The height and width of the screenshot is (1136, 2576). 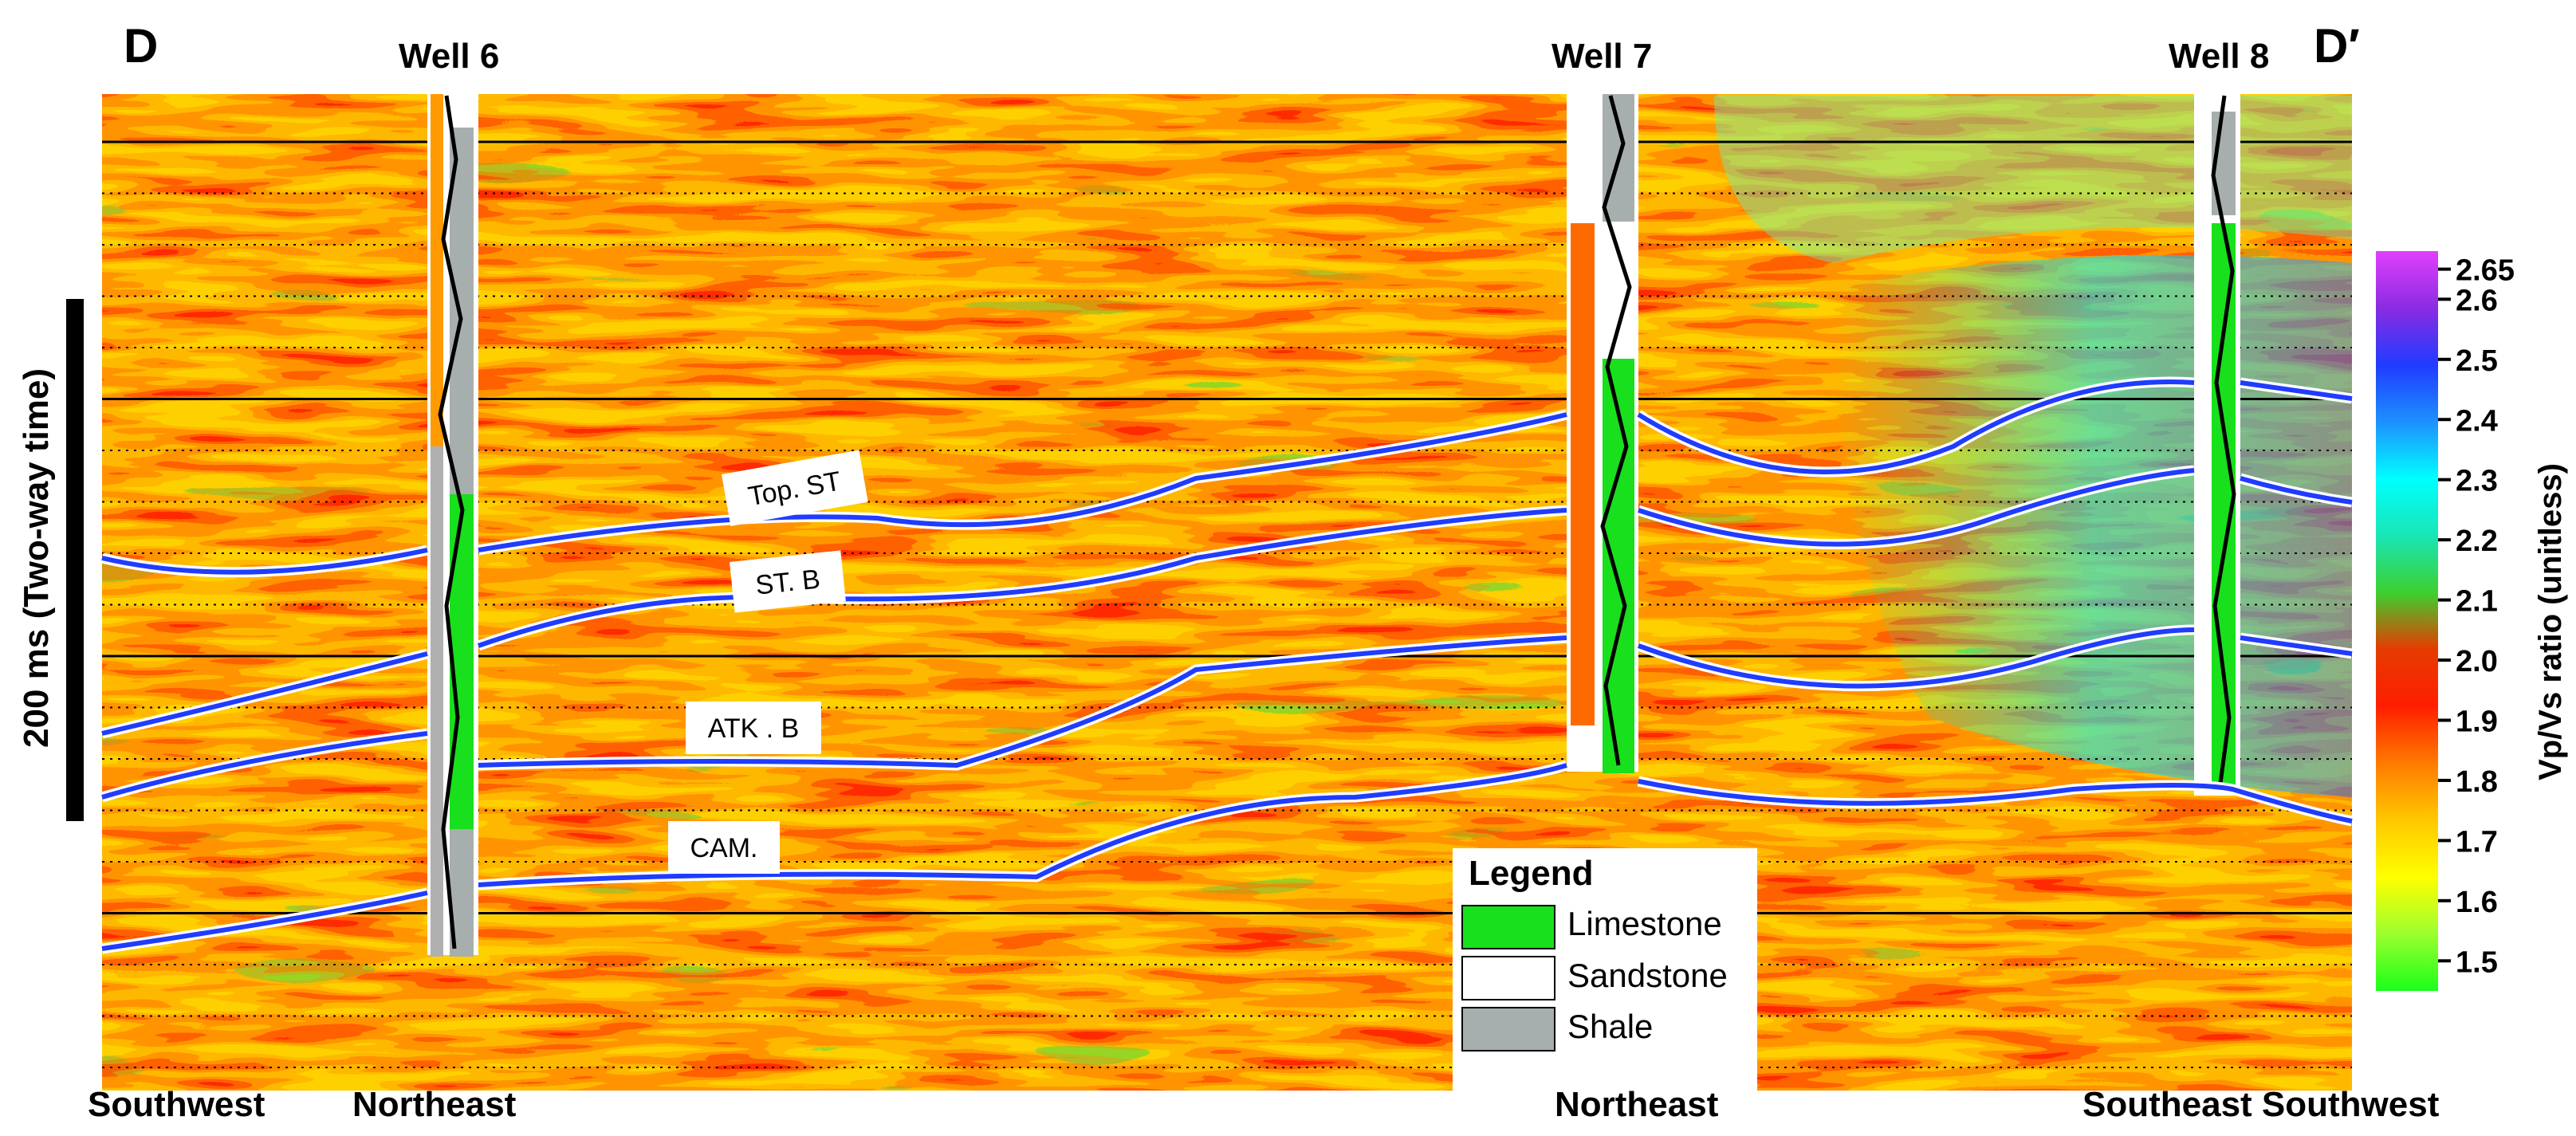 What do you see at coordinates (2477, 721) in the screenshot?
I see `colorbar-tick-label: 1.9` at bounding box center [2477, 721].